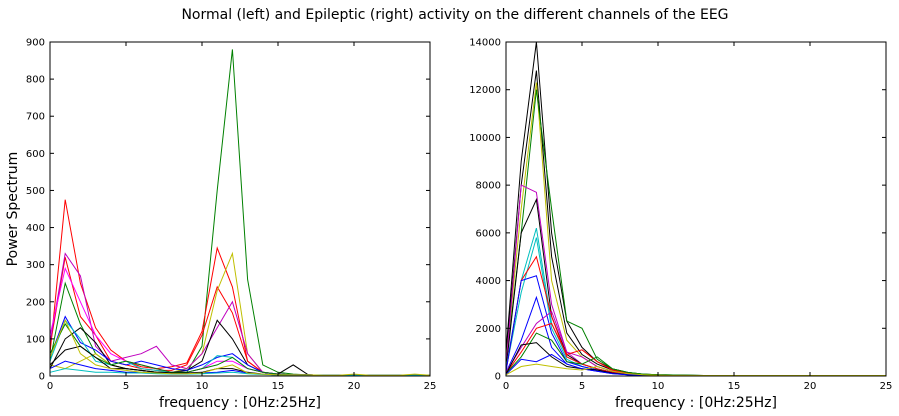 This screenshot has height=416, width=899. What do you see at coordinates (354, 386) in the screenshot?
I see `left-x-tick-label-4: 20` at bounding box center [354, 386].